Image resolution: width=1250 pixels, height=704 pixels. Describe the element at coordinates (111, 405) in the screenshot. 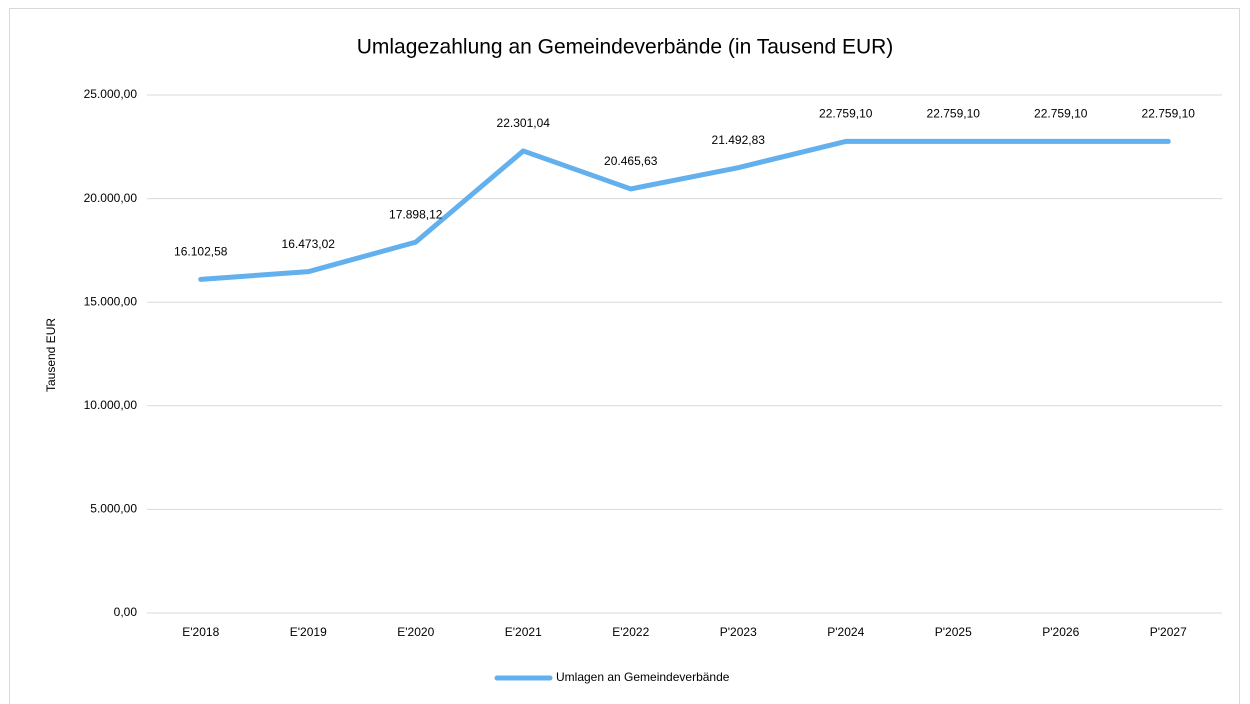

I see `y-tick-label: 10.000,00` at that location.